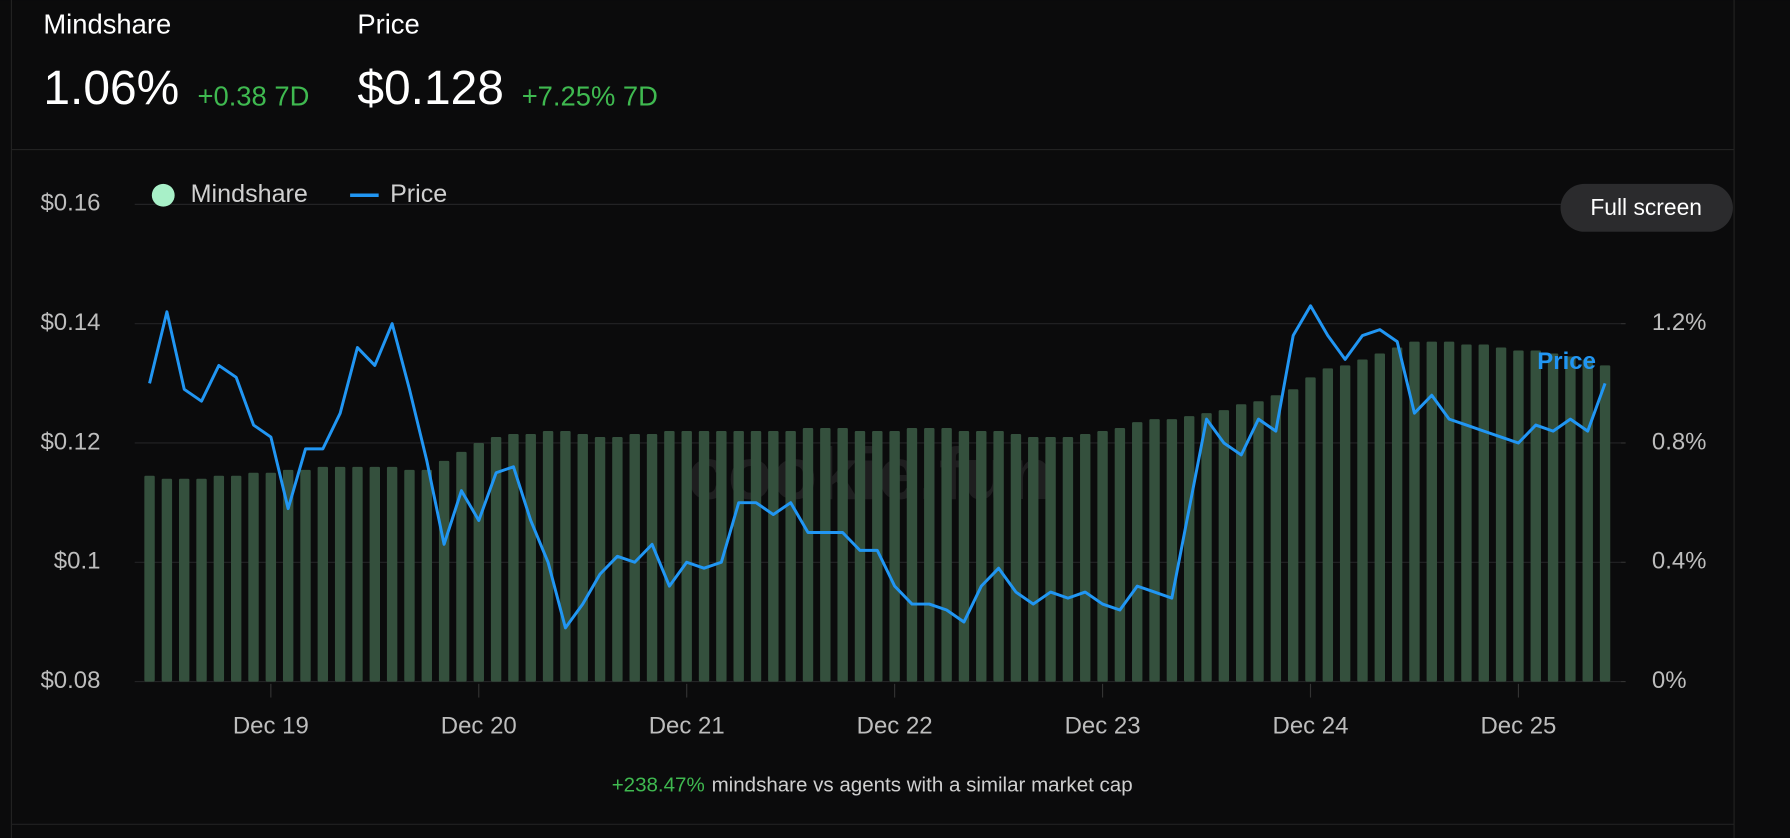  What do you see at coordinates (163, 195) in the screenshot?
I see `legend-swatch` at bounding box center [163, 195].